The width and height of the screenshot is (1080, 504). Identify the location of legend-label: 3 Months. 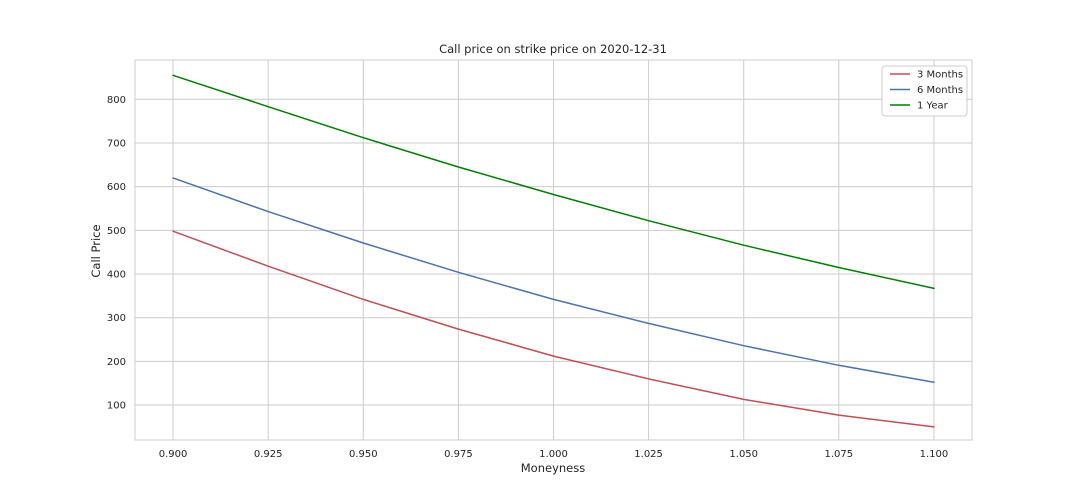
(940, 75).